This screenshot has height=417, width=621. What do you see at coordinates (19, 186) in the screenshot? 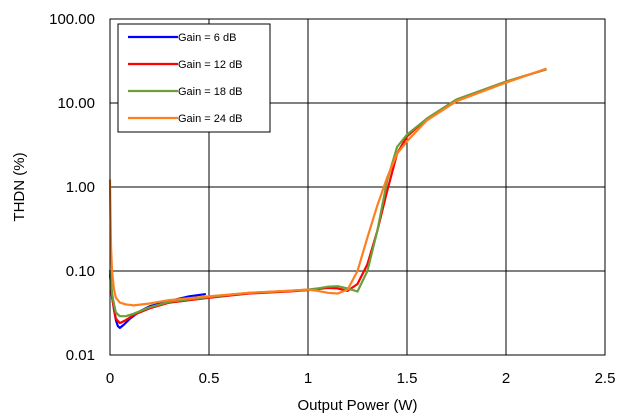
I see `y-axis-title: THDN (%)` at bounding box center [19, 186].